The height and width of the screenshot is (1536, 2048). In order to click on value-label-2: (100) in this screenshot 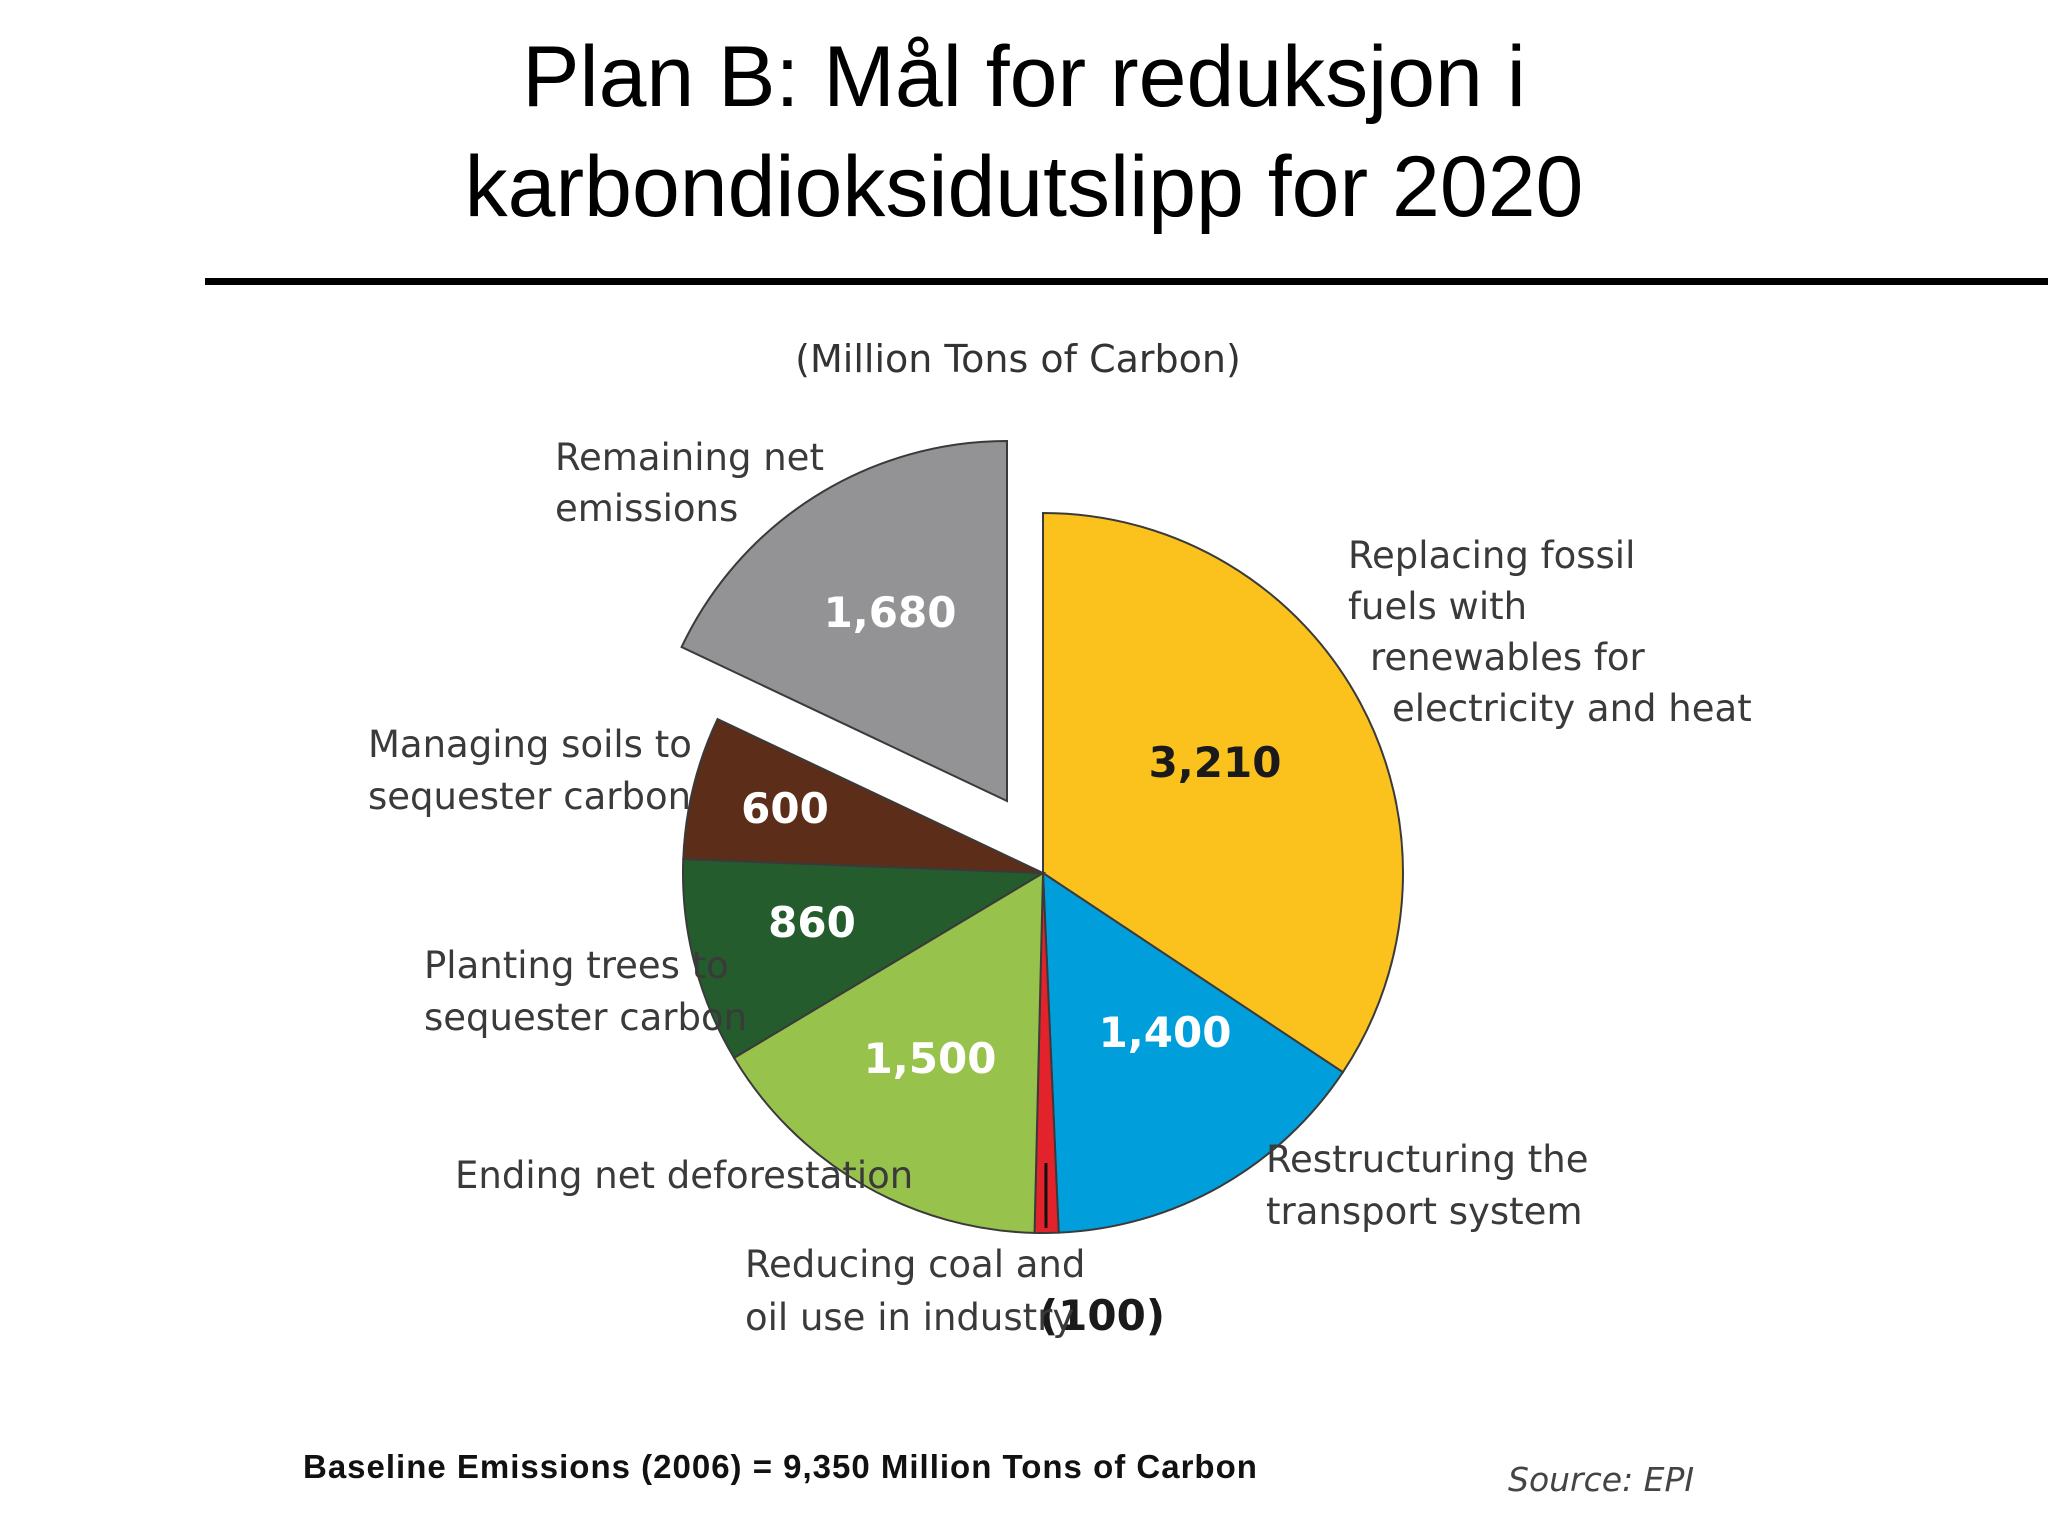, I will do `click(1102, 1315)`.